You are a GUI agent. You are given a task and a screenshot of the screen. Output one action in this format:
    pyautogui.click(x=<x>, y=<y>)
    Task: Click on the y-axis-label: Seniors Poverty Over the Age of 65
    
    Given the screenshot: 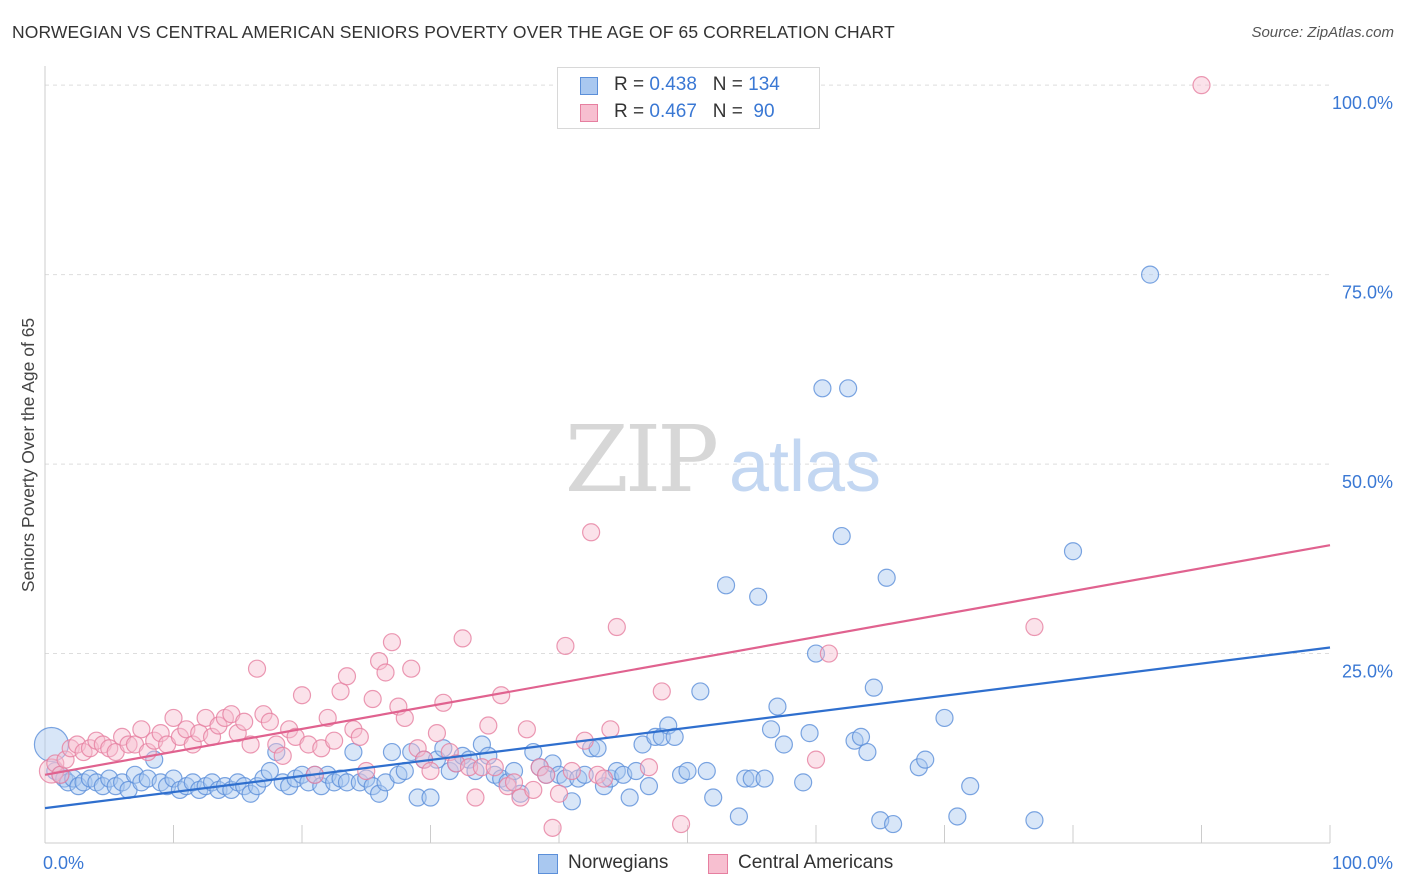 What is the action you would take?
    pyautogui.click(x=28, y=455)
    